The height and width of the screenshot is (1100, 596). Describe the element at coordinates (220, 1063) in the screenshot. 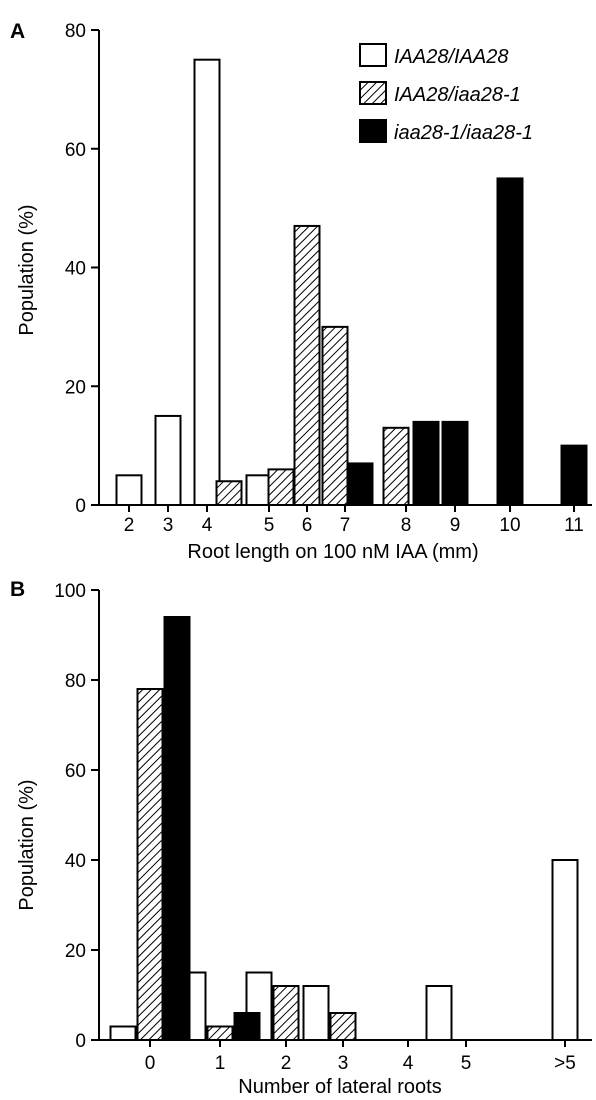

I see `x-tick-label: 1` at that location.